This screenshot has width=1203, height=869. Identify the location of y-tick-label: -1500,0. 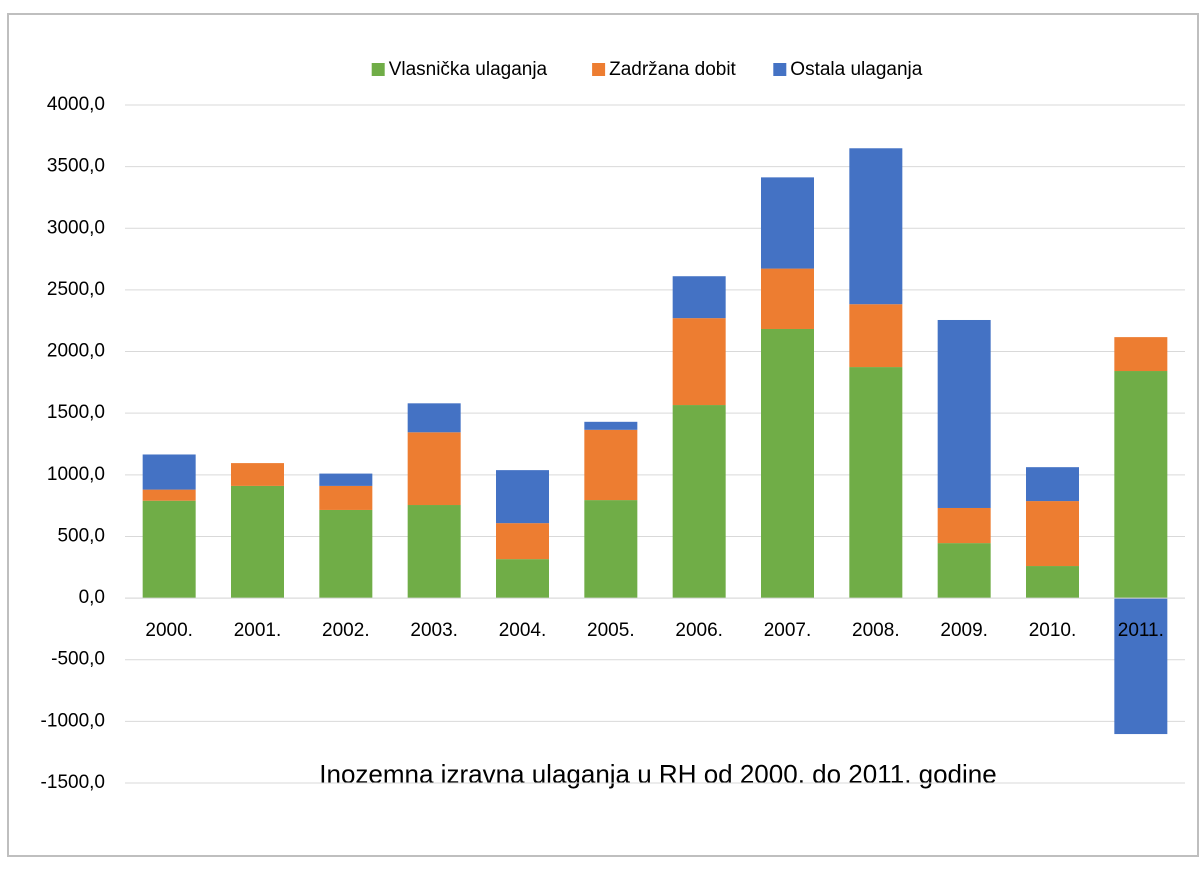
(73, 782).